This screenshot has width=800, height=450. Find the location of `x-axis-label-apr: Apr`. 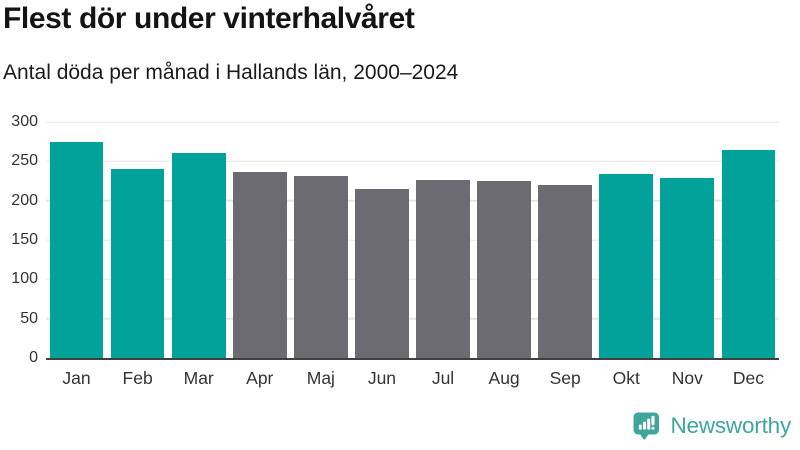

x-axis-label-apr: Apr is located at coordinates (260, 378).